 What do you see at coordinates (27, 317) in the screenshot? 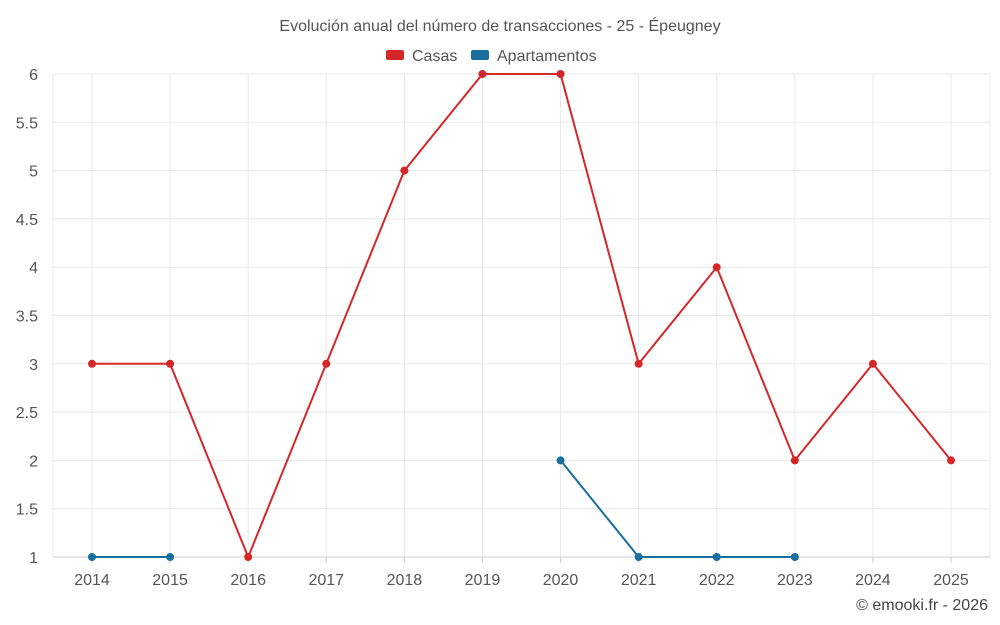
I see `y-tick-label: 3.5` at bounding box center [27, 317].